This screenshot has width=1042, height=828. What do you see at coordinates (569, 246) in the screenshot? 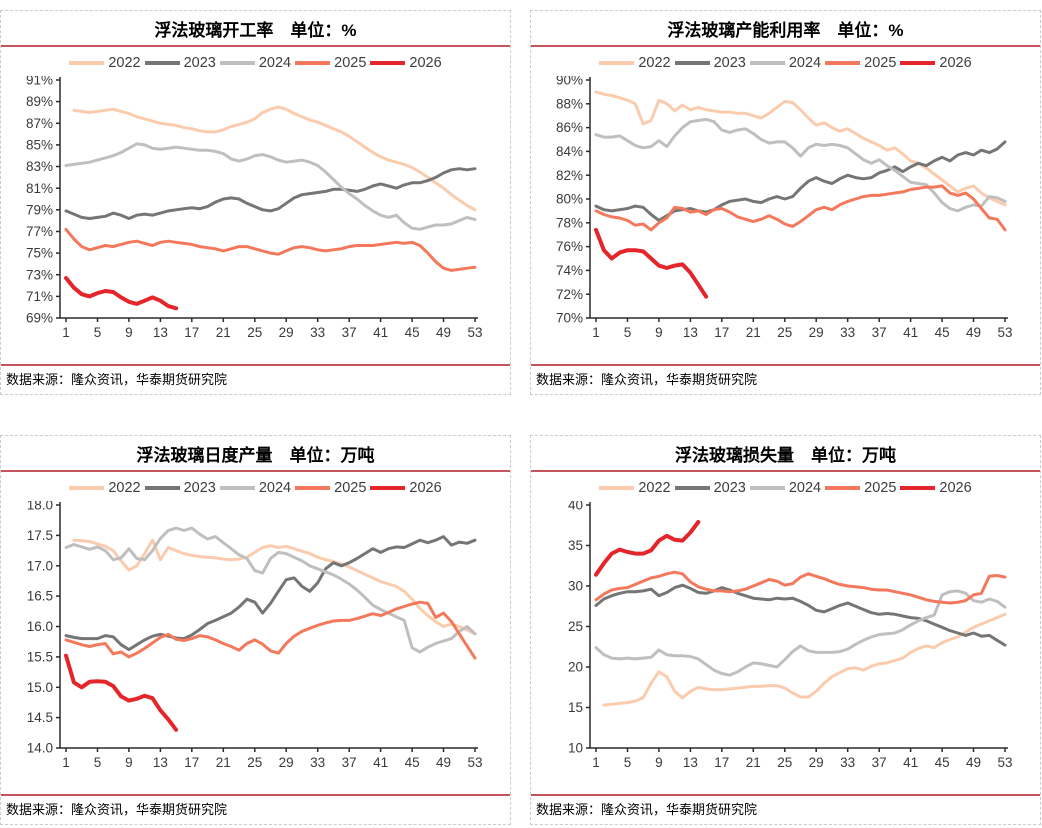
I see `y-tick-label: 76%` at bounding box center [569, 246].